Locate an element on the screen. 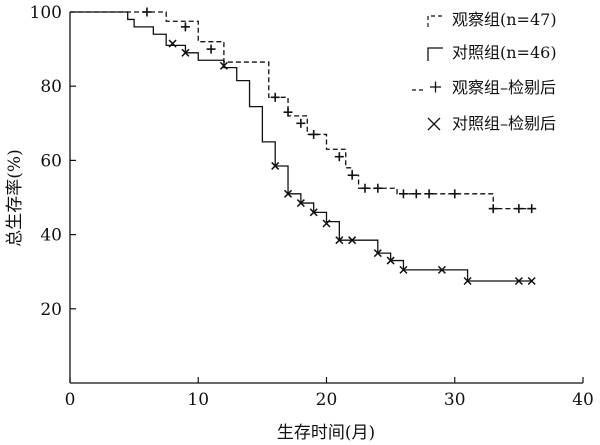  x-tick-label: 20 is located at coordinates (327, 400).